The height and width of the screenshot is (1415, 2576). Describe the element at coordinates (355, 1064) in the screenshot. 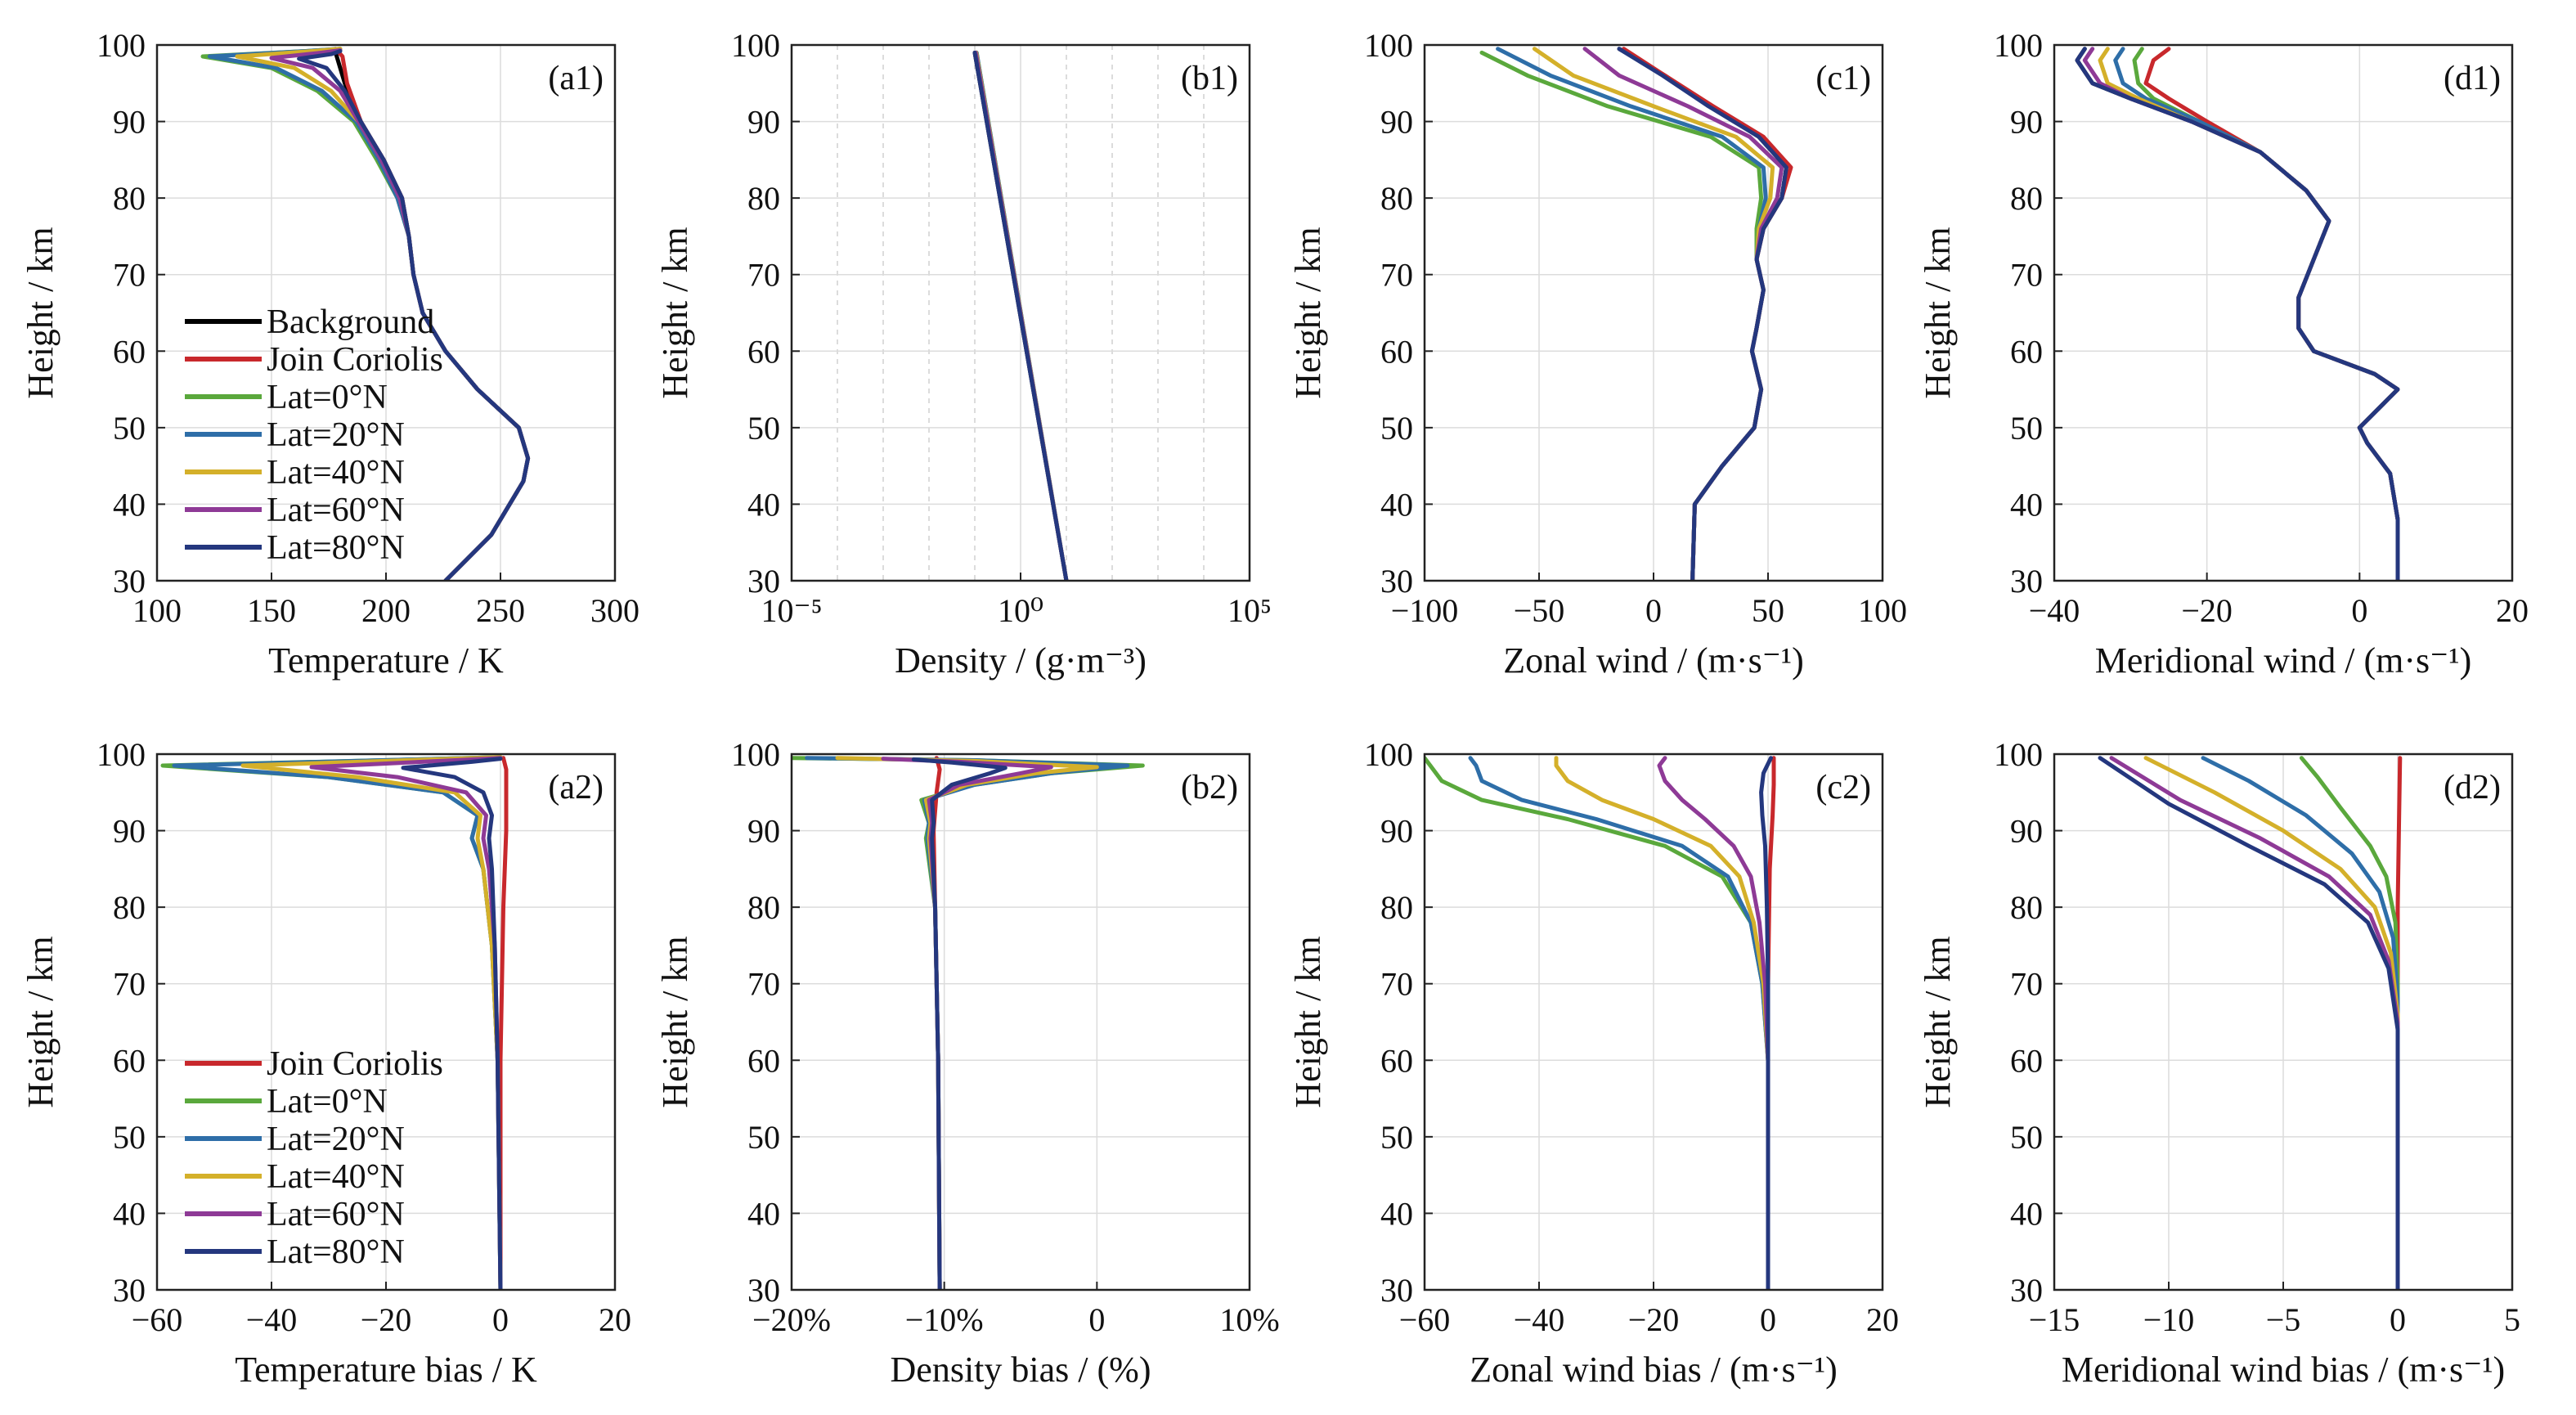

I see `legend-entry: Join Coriolis` at that location.